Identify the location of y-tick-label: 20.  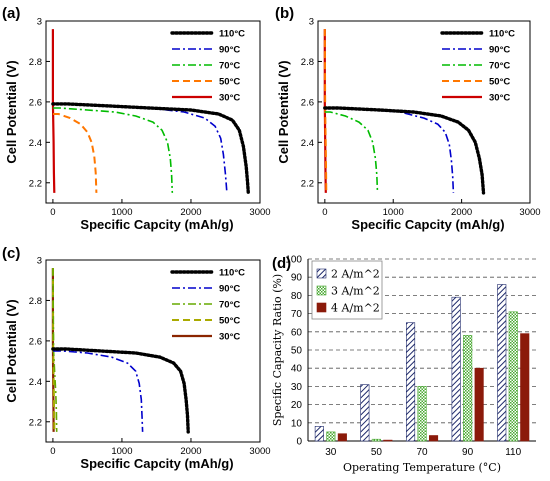
(297, 405).